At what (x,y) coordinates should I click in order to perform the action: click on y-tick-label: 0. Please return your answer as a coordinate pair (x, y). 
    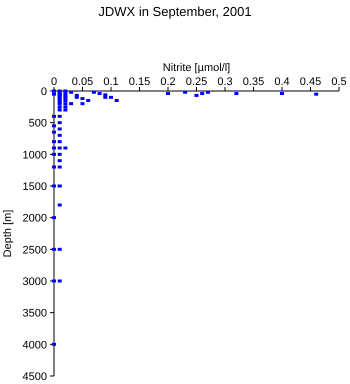
    Looking at the image, I should click on (43, 92).